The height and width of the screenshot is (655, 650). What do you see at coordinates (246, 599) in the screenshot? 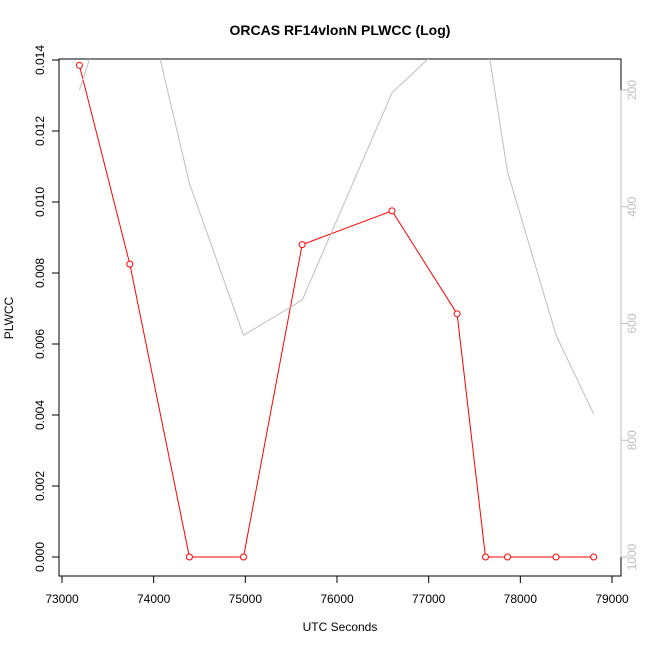
I see `x-tick-label: 75000` at bounding box center [246, 599].